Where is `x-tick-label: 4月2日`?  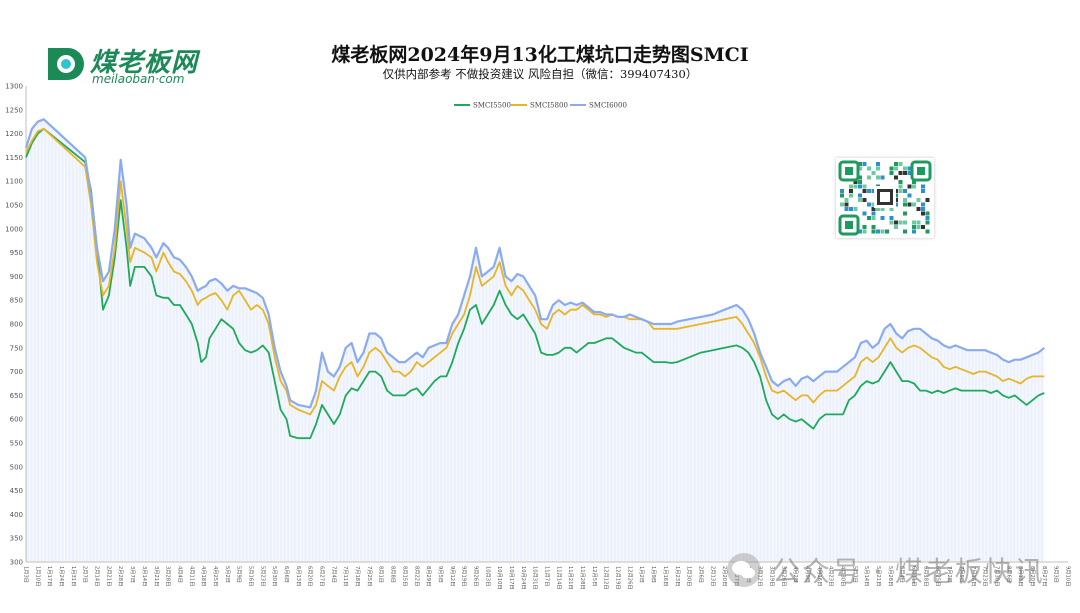 x-tick-label: 4月2日 is located at coordinates (795, 574).